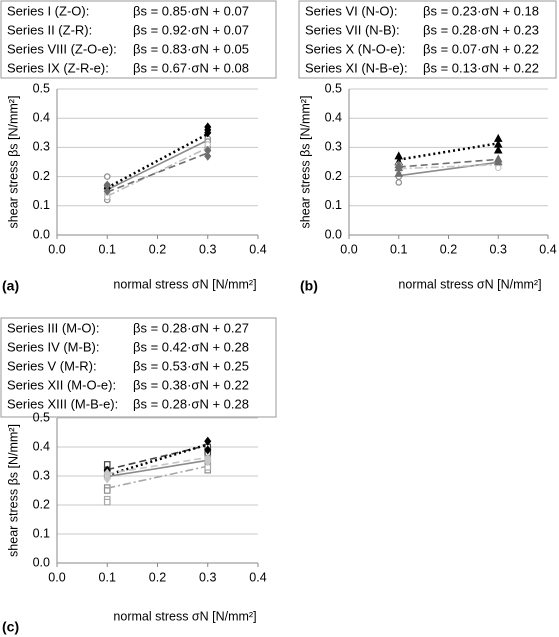 Image resolution: width=559 pixels, height=637 pixels. I want to click on legend-equation: βs = 0.83·σN + 0.05, so click(191, 48).